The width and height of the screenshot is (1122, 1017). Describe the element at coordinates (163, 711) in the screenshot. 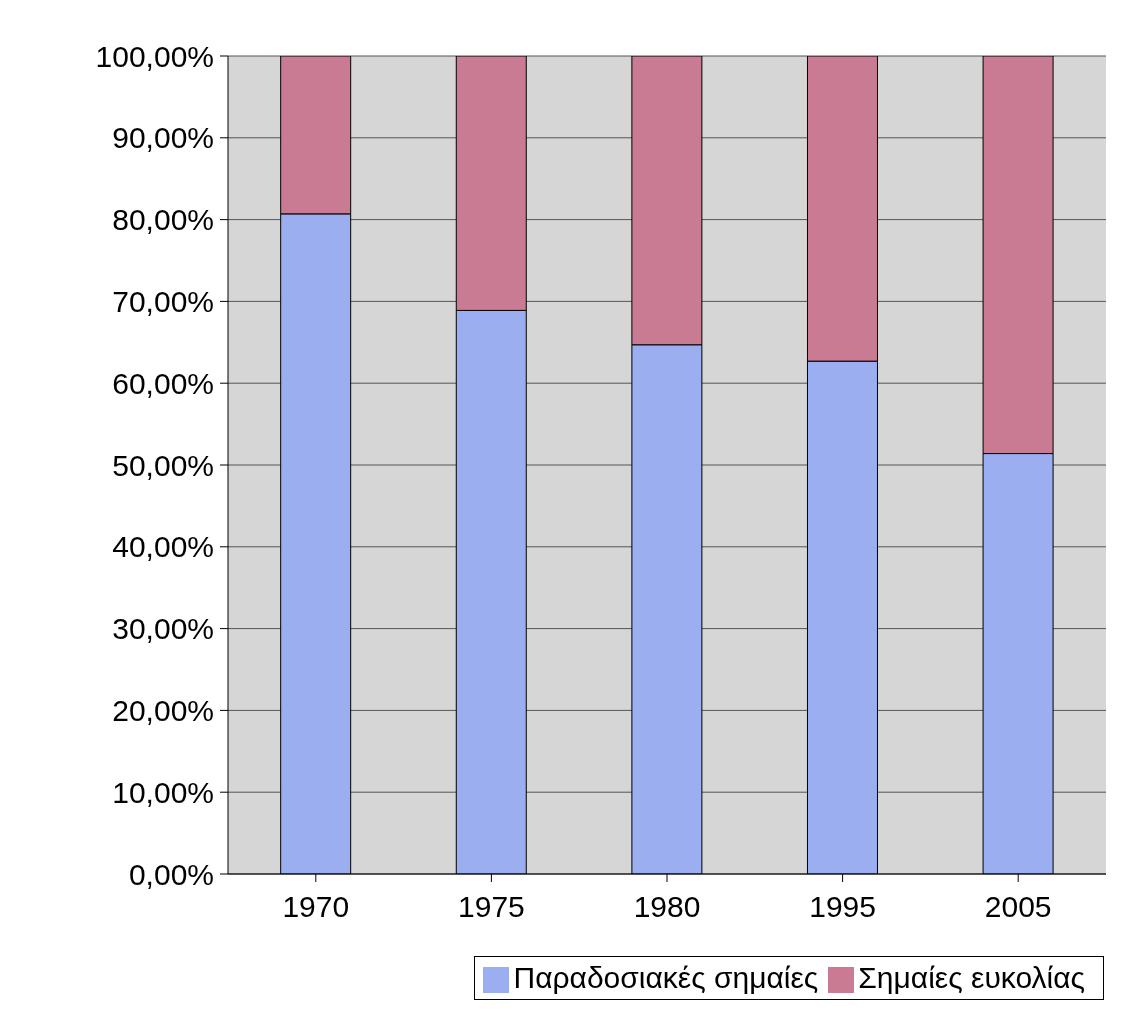

I see `y-tick-label: 20,00%` at that location.